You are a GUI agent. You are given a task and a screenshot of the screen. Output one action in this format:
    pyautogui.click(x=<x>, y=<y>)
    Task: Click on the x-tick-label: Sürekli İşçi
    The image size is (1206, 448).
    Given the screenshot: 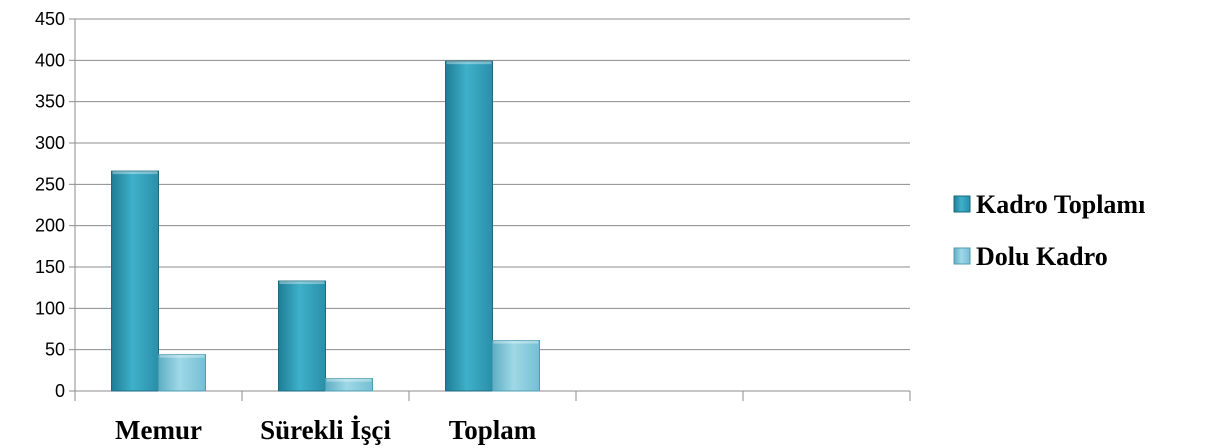 What is the action you would take?
    pyautogui.click(x=325, y=430)
    